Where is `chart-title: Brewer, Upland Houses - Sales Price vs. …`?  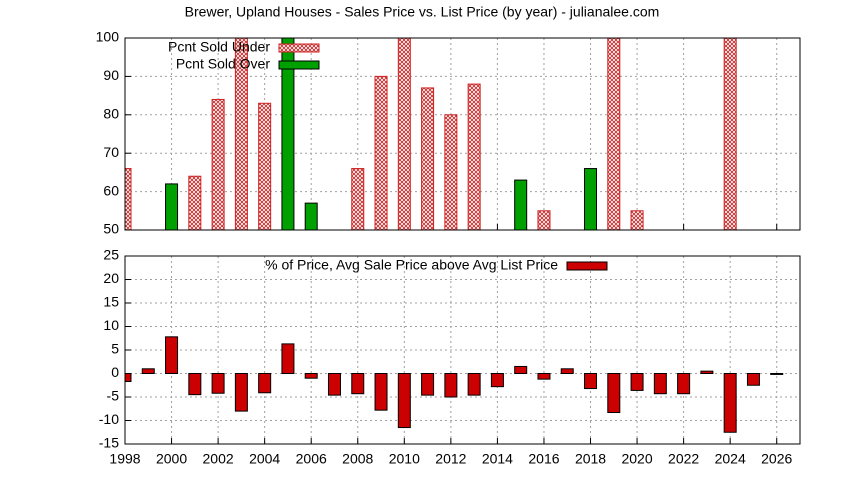 chart-title: Brewer, Upland Houses - Sales Price vs. … is located at coordinates (422, 12).